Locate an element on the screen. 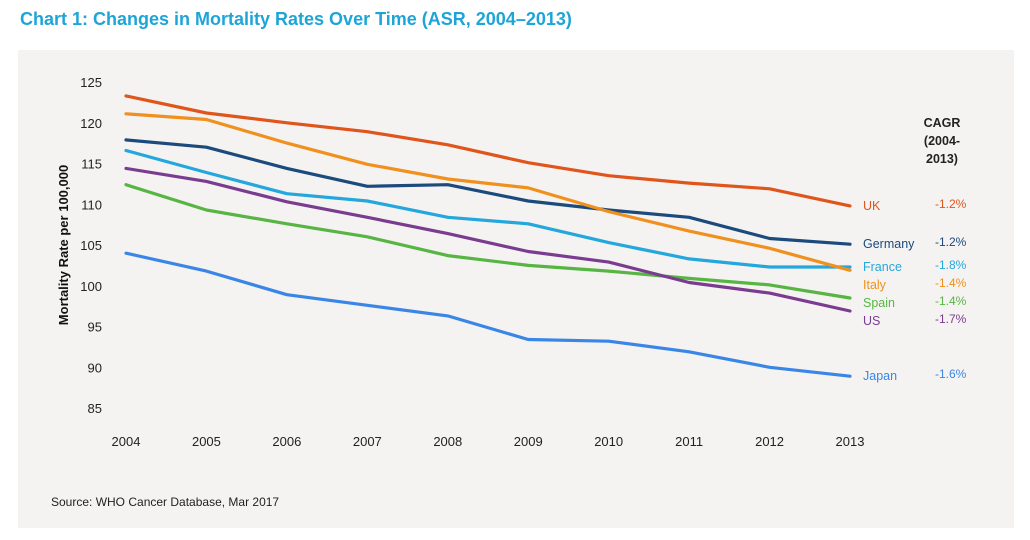  y-axis-ticks: 85 90 95 100 105 110 115 120 125 is located at coordinates (91, 245).